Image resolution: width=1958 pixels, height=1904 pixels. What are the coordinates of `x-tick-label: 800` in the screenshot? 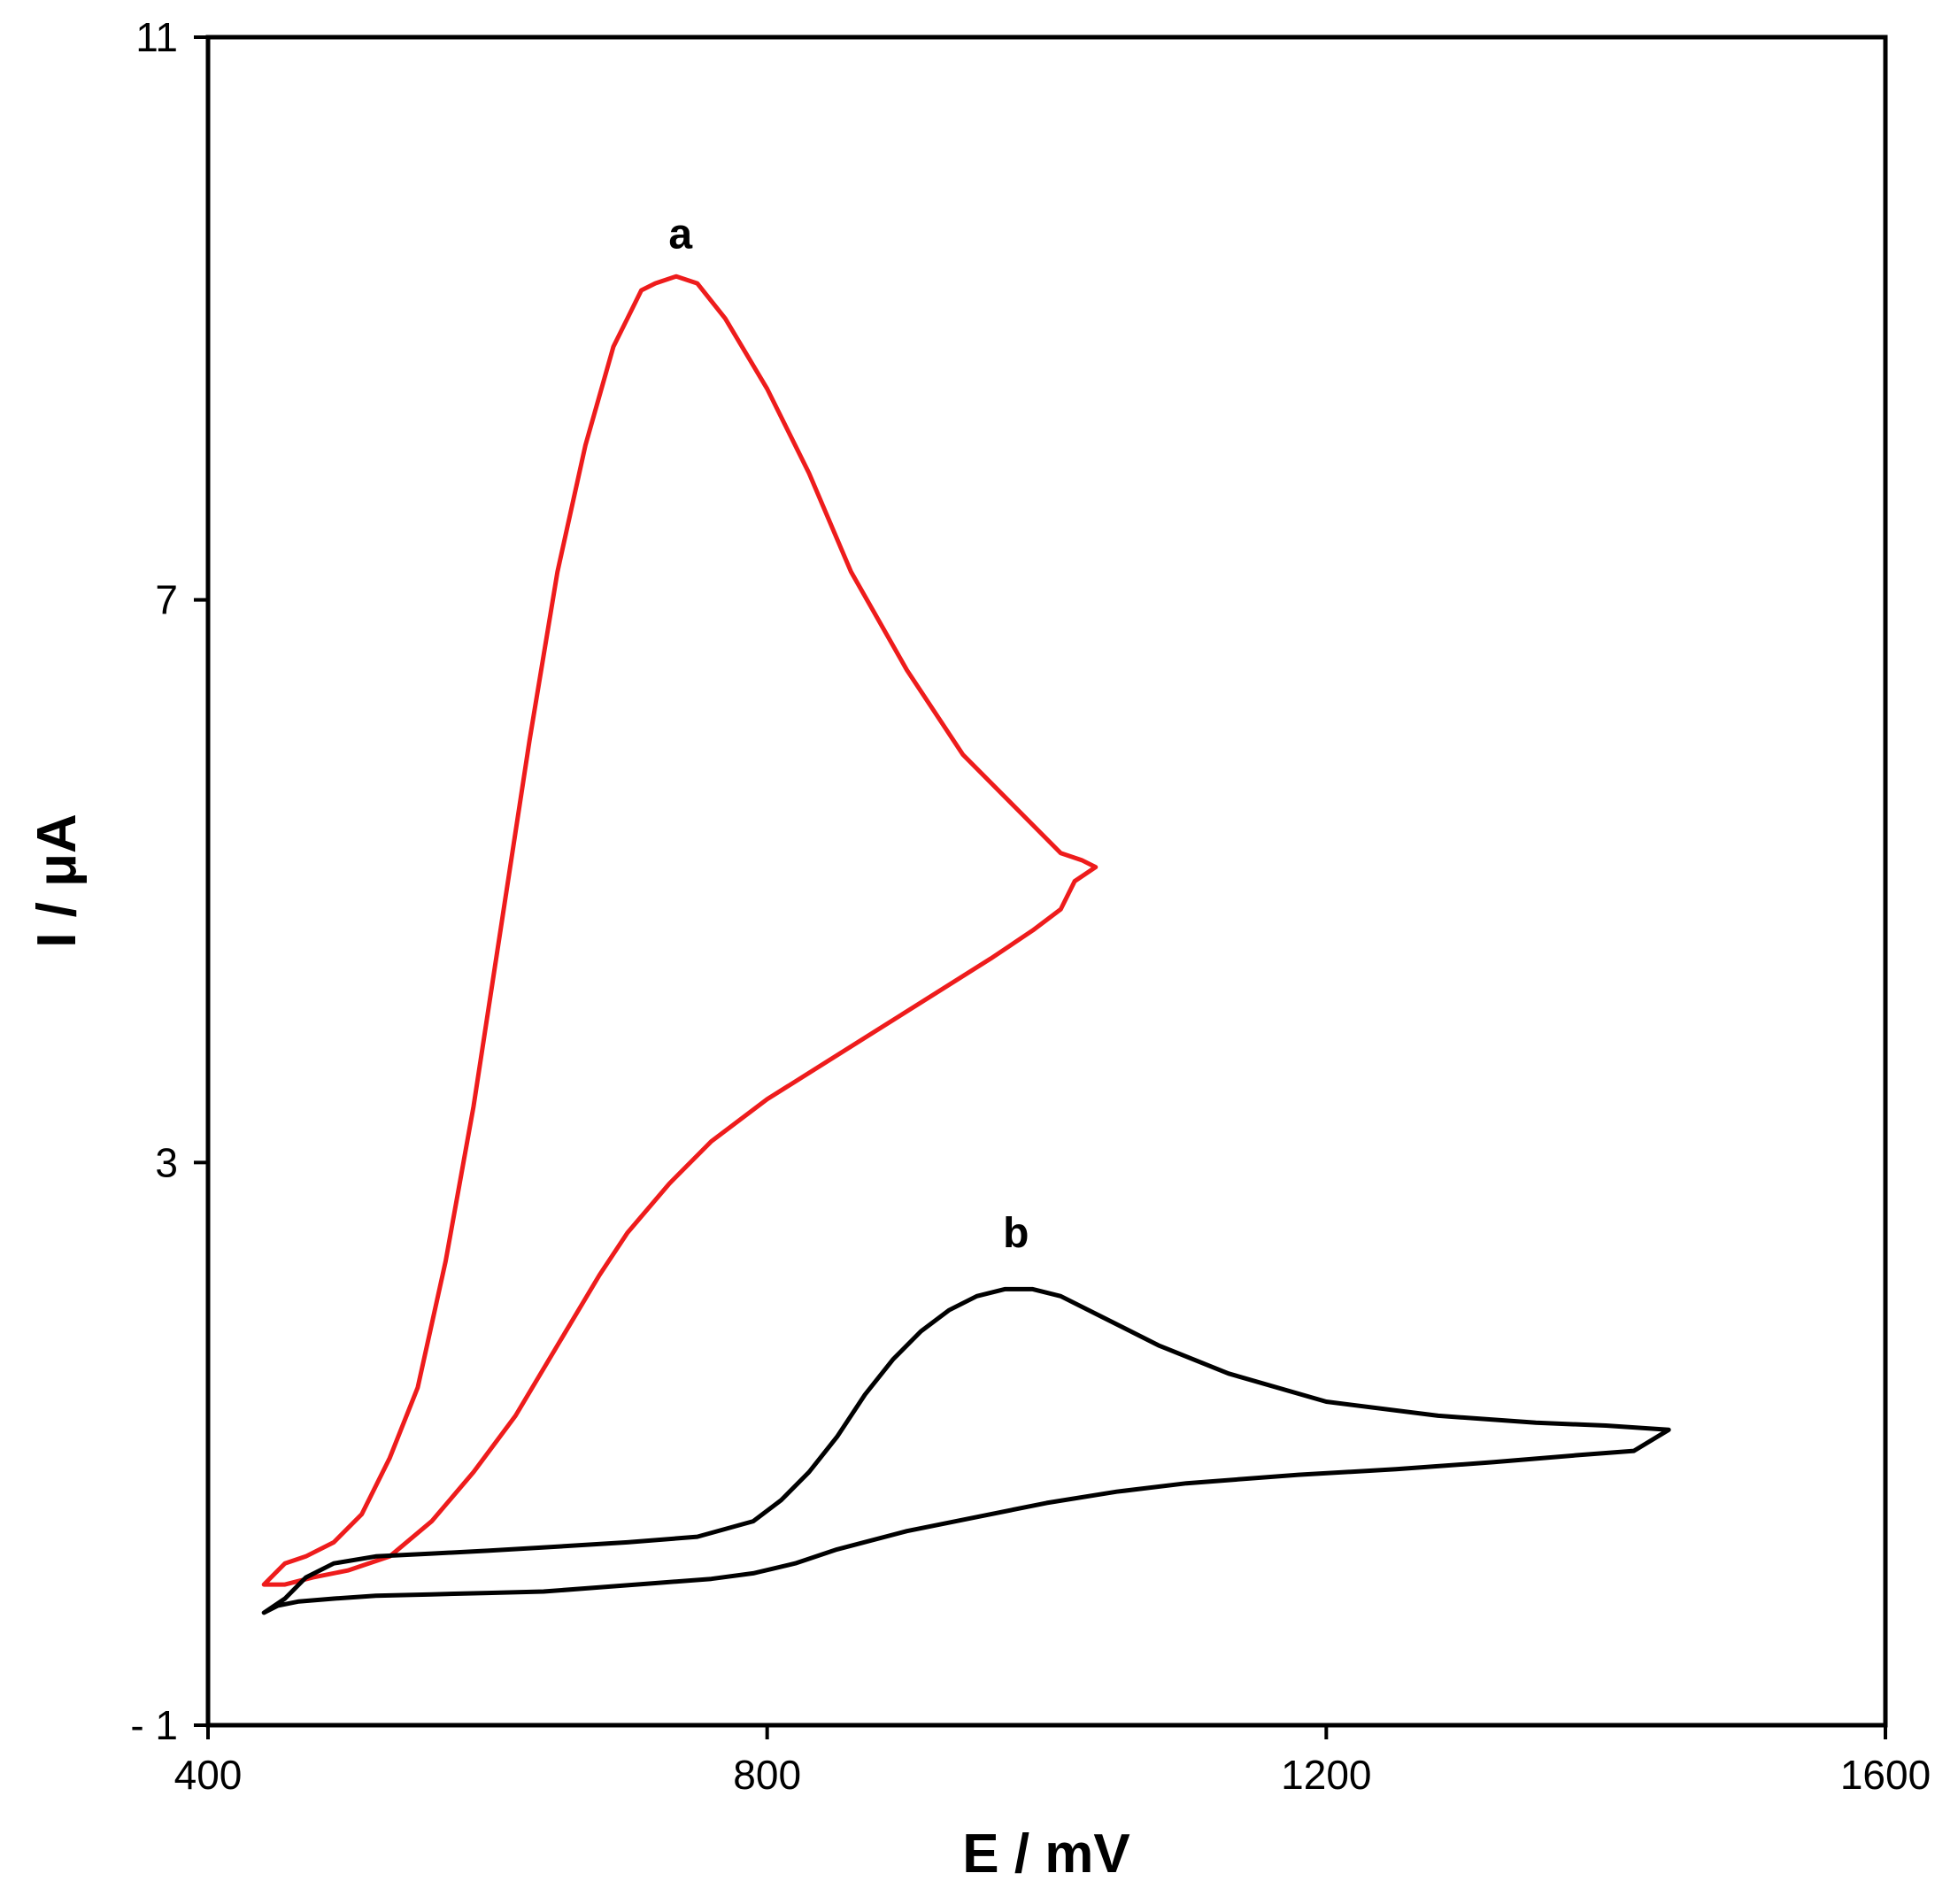 It's located at (767, 1775).